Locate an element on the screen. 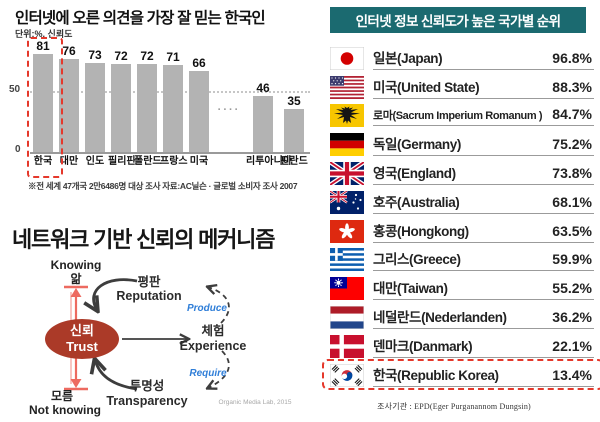 This screenshot has width=600, height=422. experience-label-en: Experience is located at coordinates (213, 346).